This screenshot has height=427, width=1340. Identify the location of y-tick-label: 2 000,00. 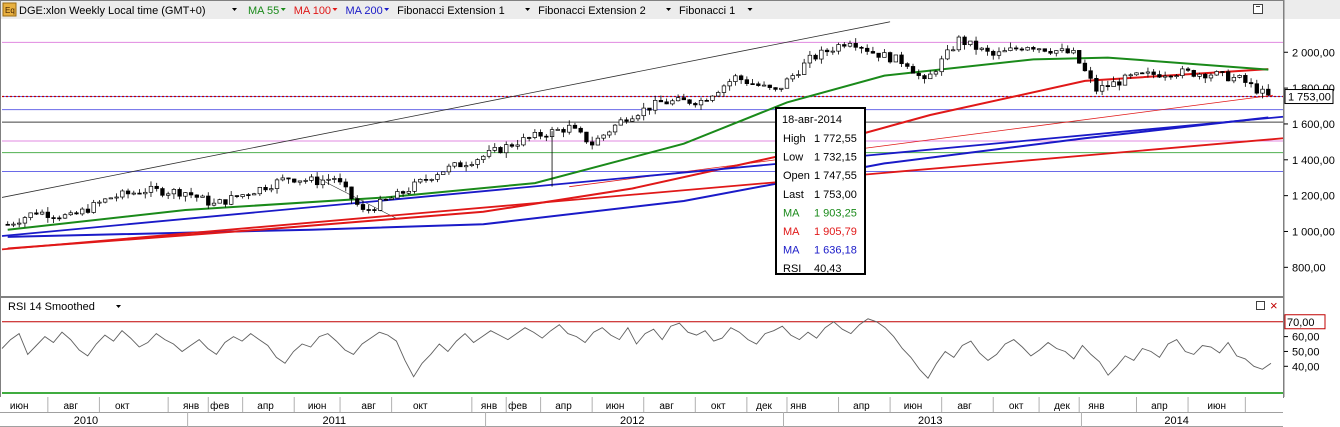
(1313, 53).